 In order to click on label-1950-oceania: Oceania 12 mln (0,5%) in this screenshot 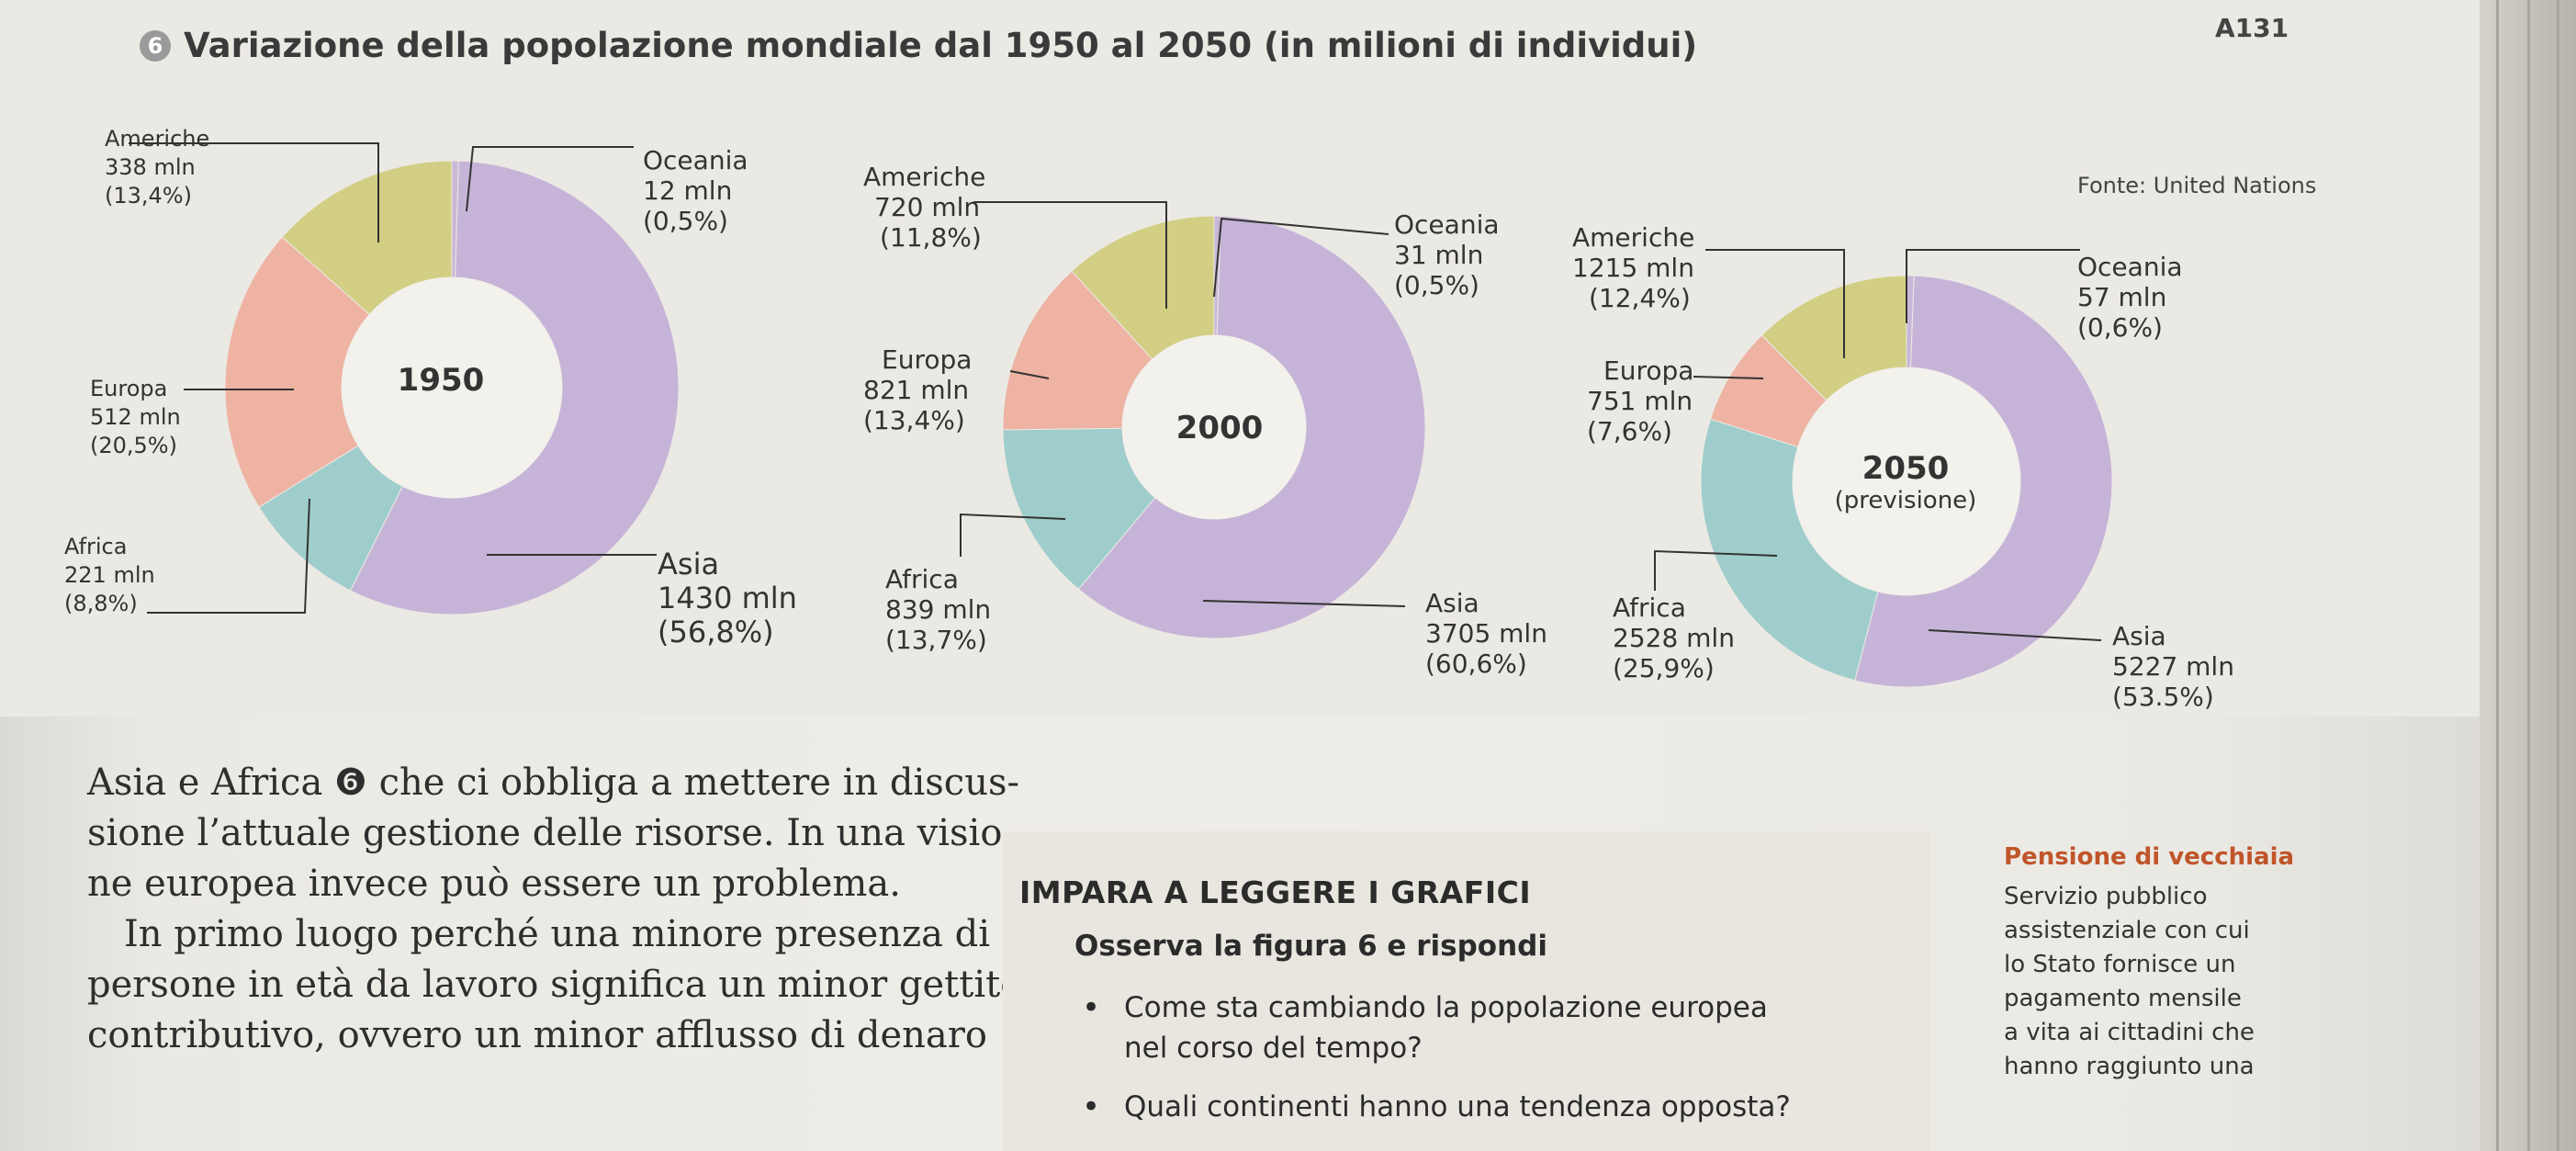, I will do `click(695, 190)`.